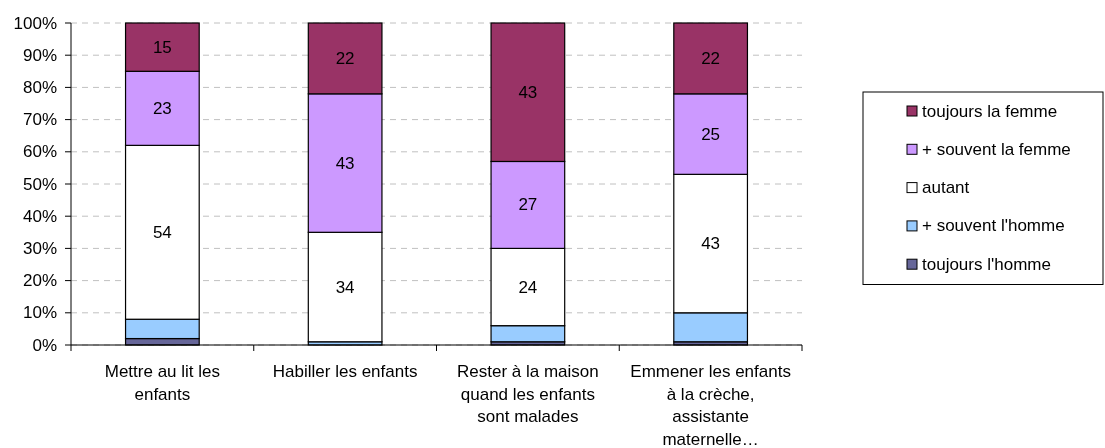  I want to click on x-tick-label: Habiller les enfants, so click(345, 371).